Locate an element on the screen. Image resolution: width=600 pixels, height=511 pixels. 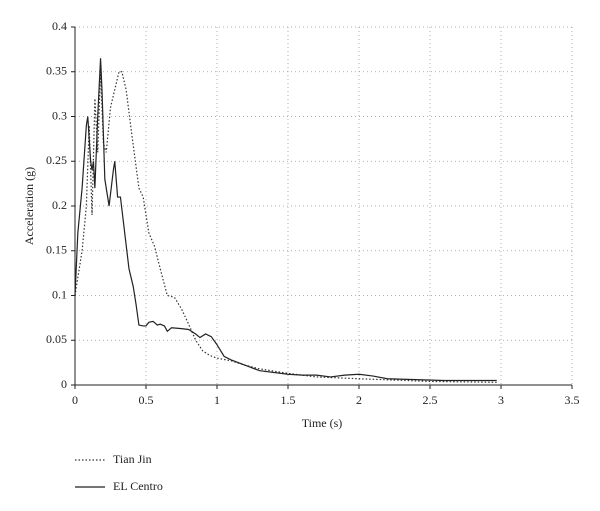
x-tick-label: 0 is located at coordinates (75, 400).